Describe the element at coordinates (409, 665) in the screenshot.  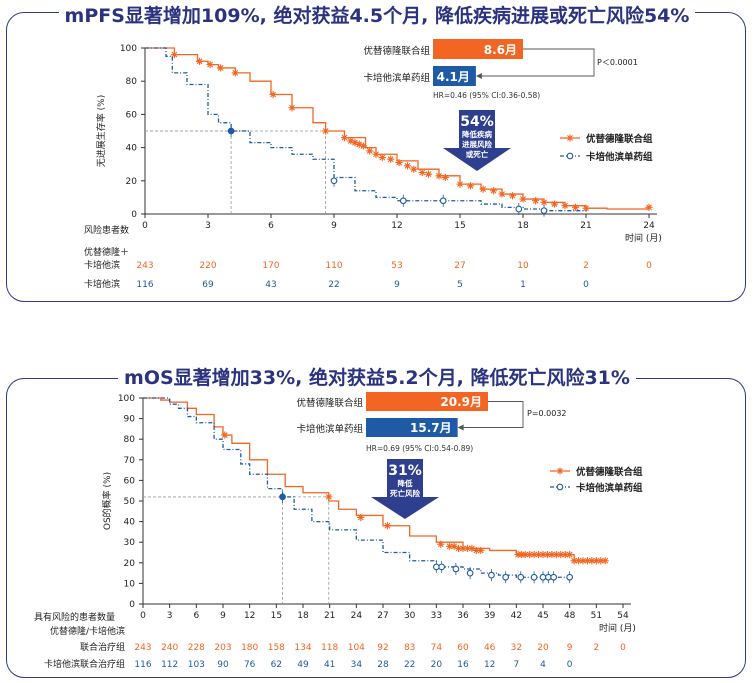
I see `os-risk-count: 22` at that location.